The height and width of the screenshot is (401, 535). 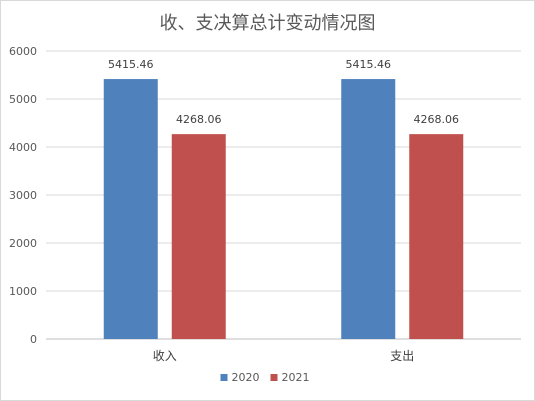 What do you see at coordinates (23, 99) in the screenshot?
I see `y-tick-label: 5000` at bounding box center [23, 99].